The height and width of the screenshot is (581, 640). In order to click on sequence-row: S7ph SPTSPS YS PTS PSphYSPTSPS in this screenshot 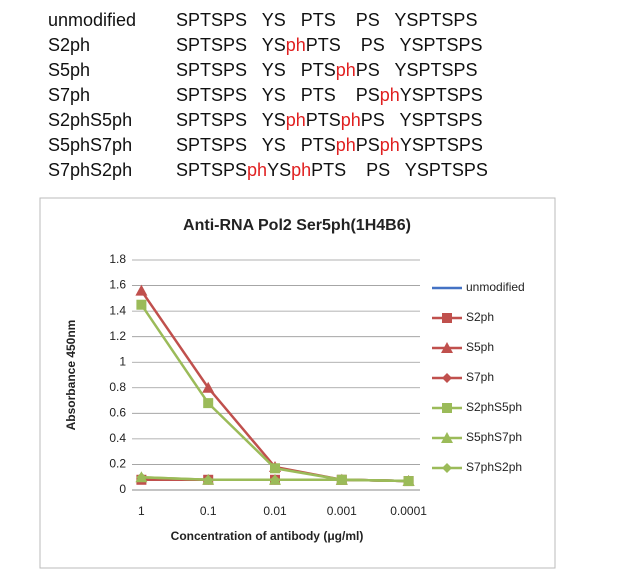, I will do `click(268, 95)`.